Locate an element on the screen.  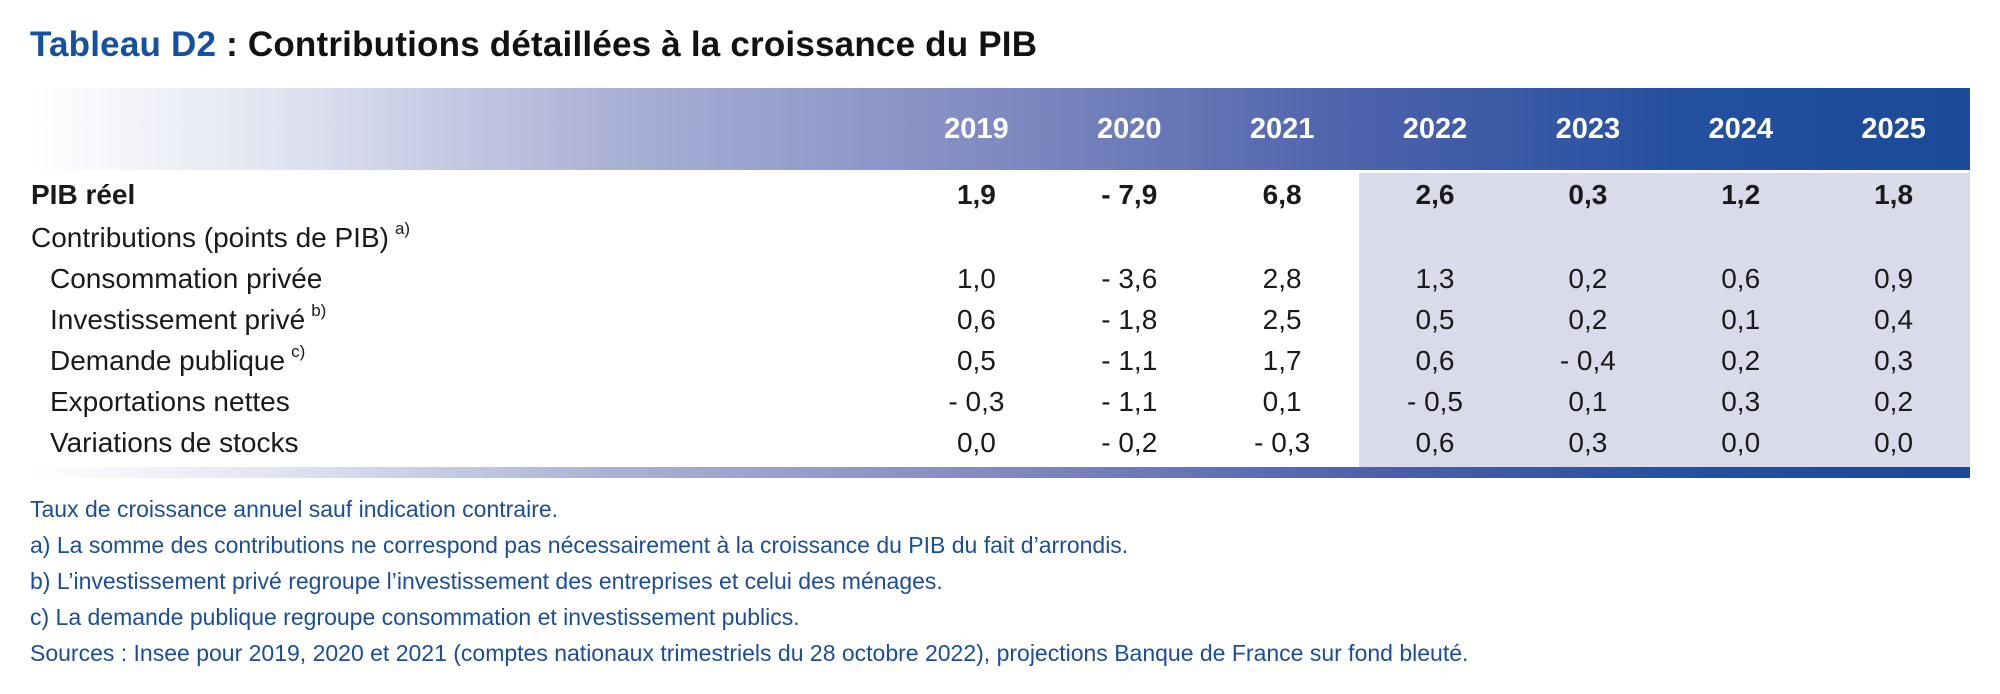
row-label: Demande publique c) is located at coordinates (178, 359).